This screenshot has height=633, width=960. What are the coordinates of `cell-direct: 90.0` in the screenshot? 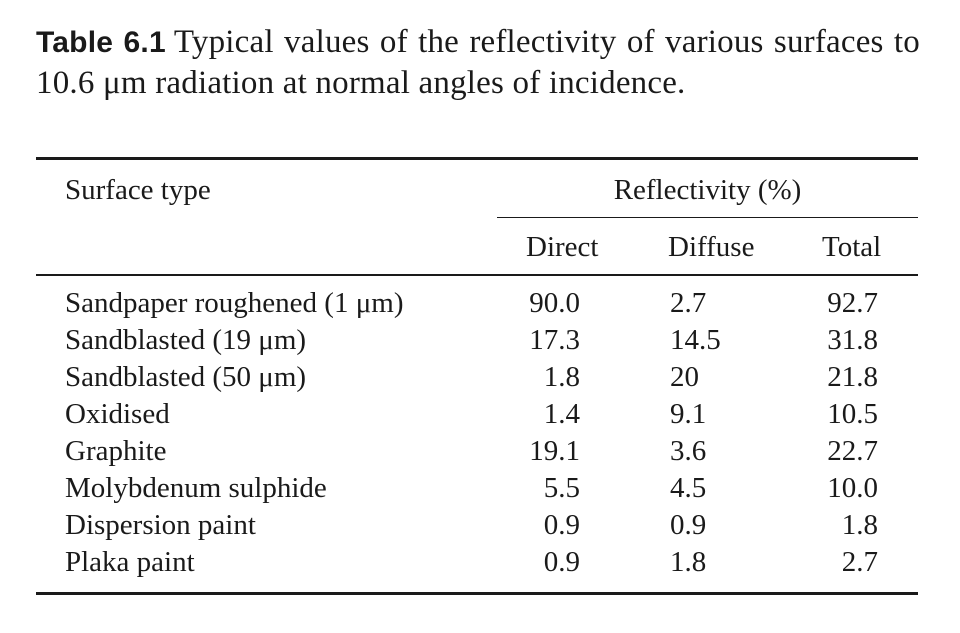 It's located at (554, 303).